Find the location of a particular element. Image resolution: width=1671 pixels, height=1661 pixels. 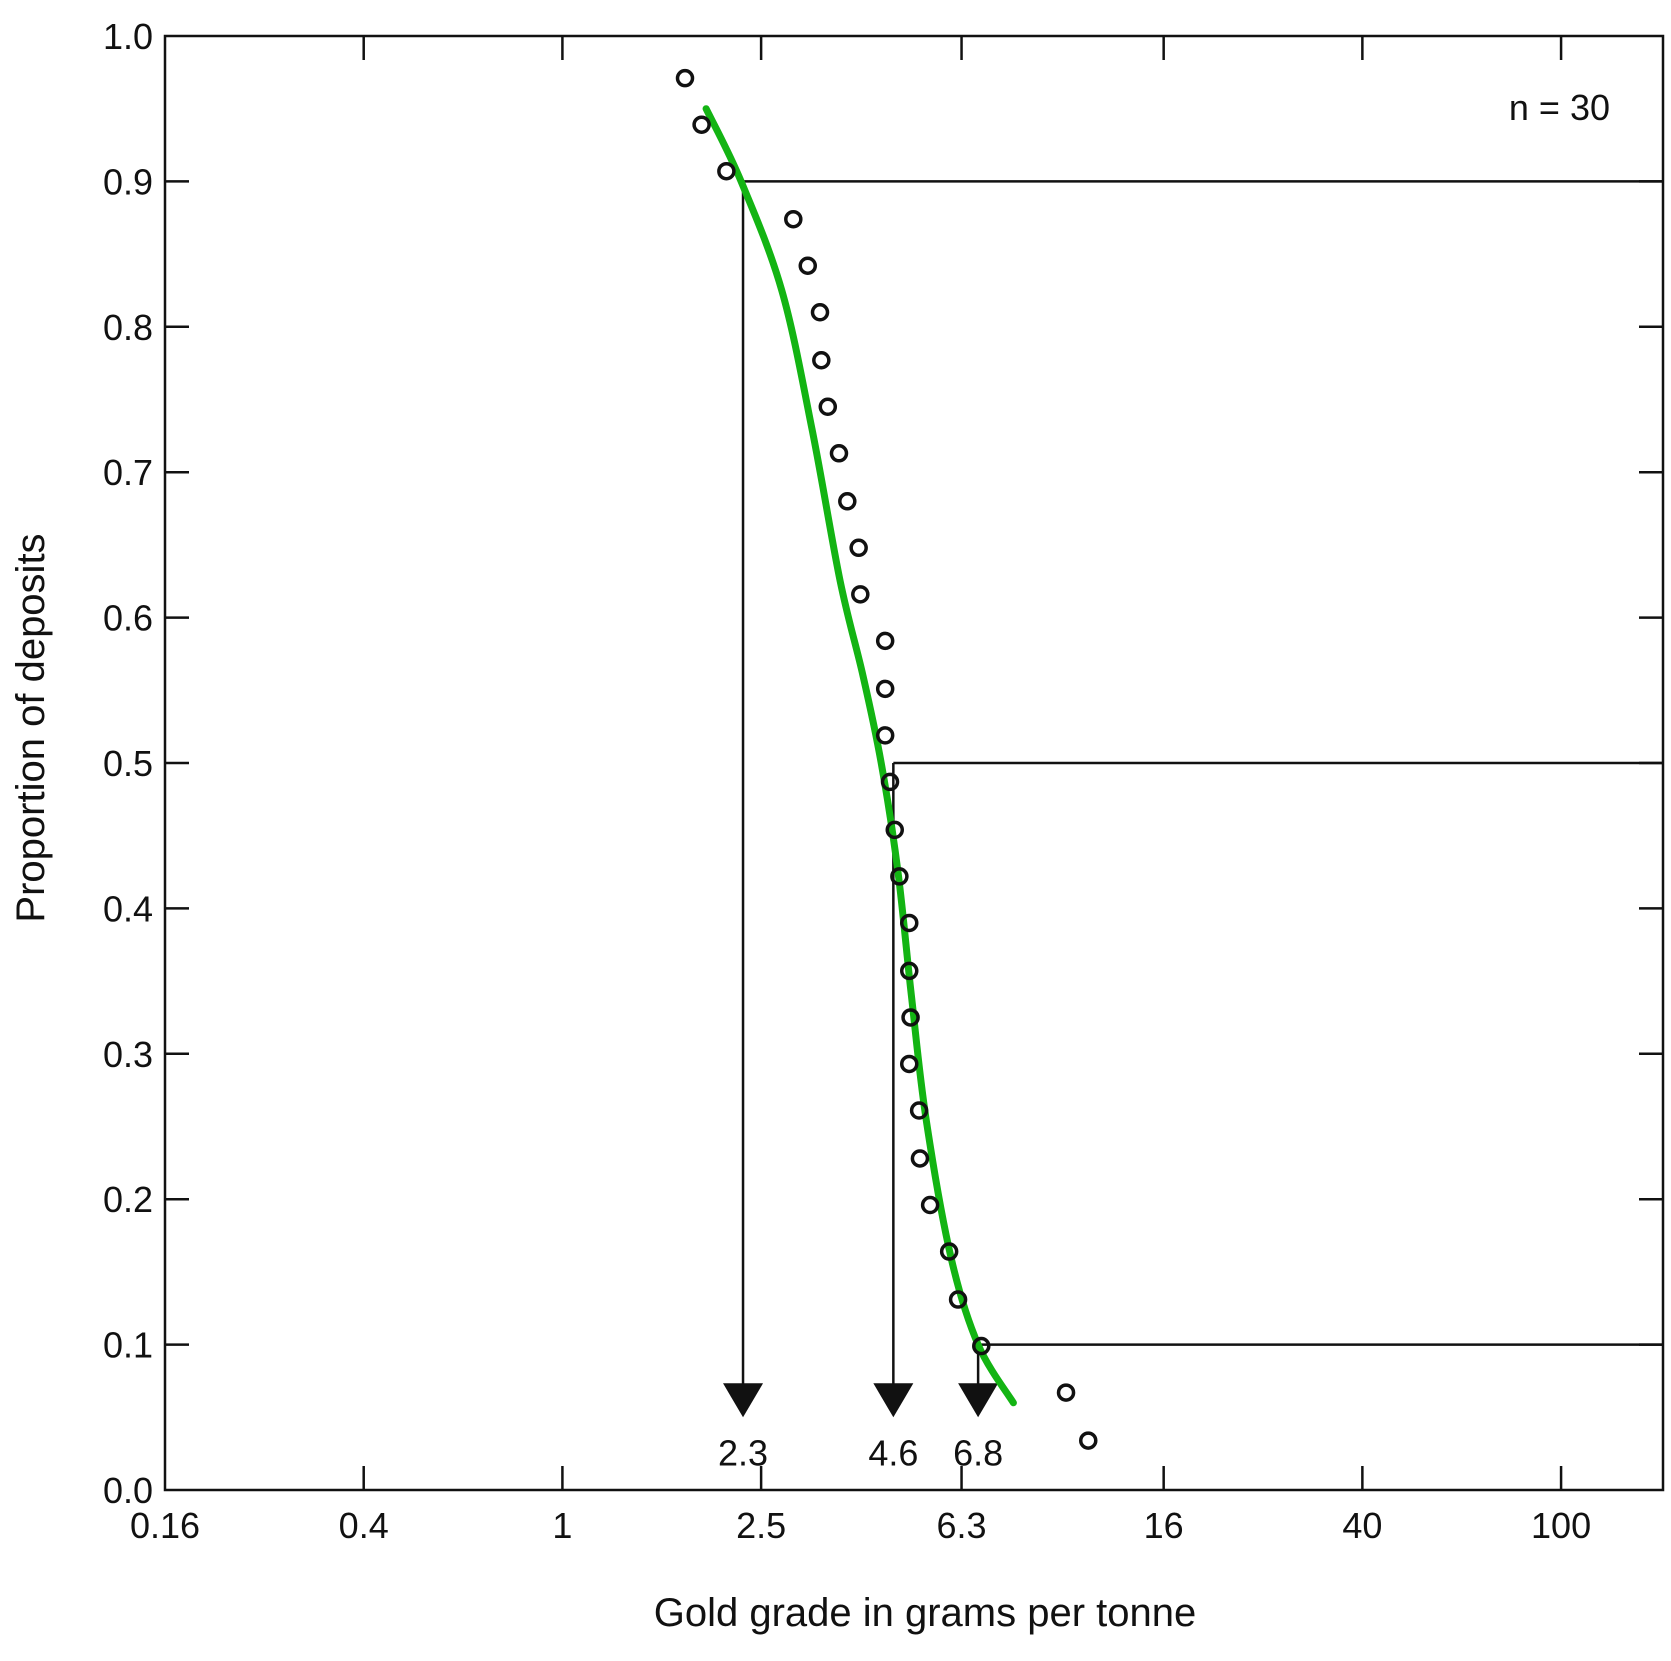

y-tick-label: 0.9 is located at coordinates (128, 181).